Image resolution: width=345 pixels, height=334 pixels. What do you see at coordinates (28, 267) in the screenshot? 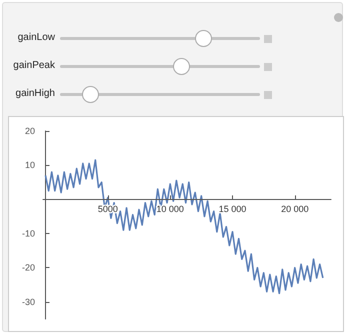
I see `y-tick-label: -20` at bounding box center [28, 267].